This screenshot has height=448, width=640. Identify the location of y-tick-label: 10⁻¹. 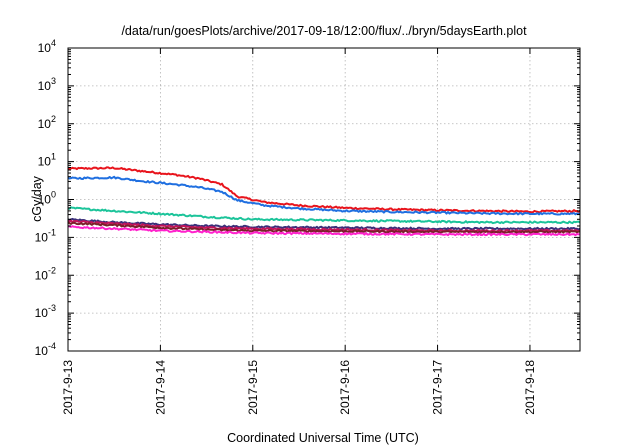
(45, 235).